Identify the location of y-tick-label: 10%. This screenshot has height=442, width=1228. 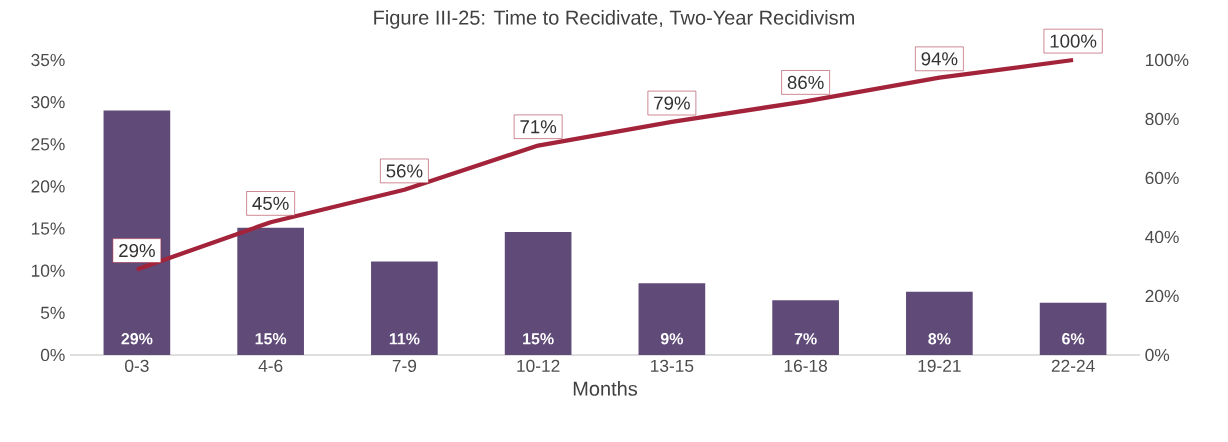
(48, 270).